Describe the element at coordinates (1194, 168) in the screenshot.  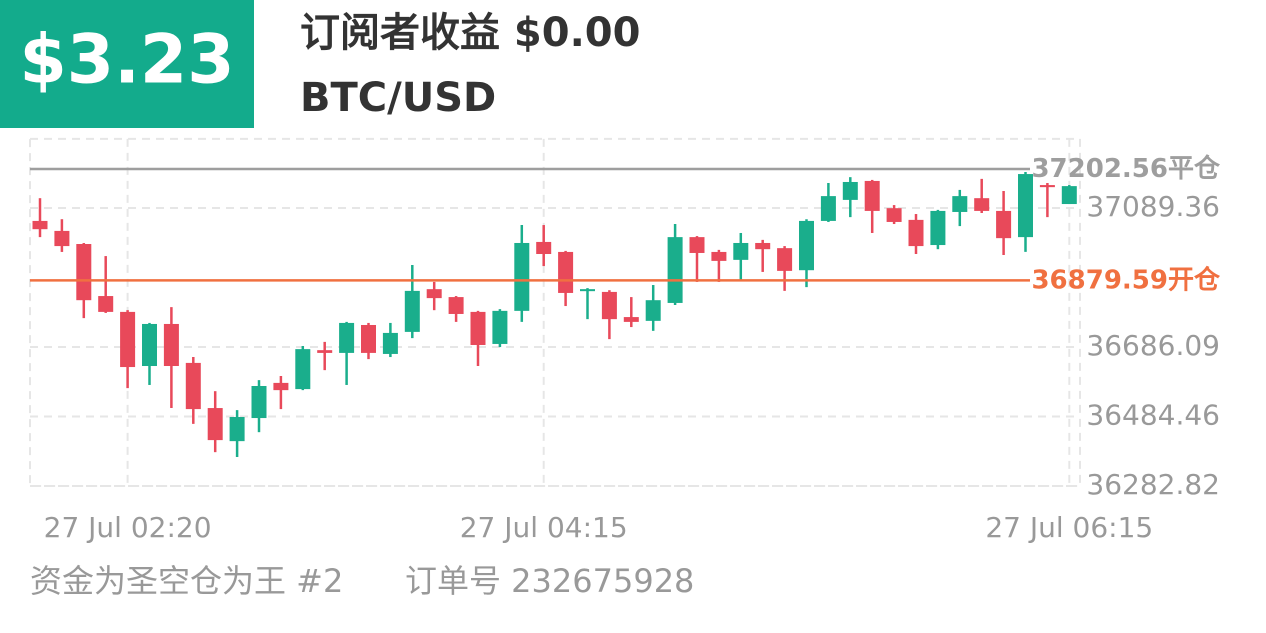
I see `line-tag: 平仓` at that location.